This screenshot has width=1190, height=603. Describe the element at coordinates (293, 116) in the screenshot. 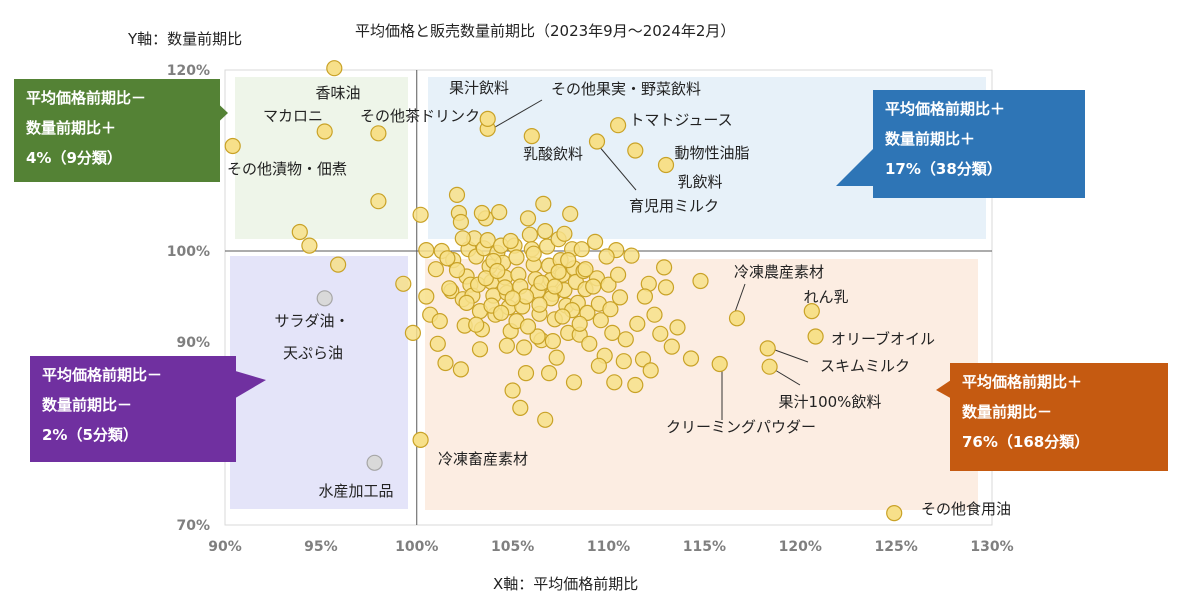

I see `point-label: マカロニ` at that location.